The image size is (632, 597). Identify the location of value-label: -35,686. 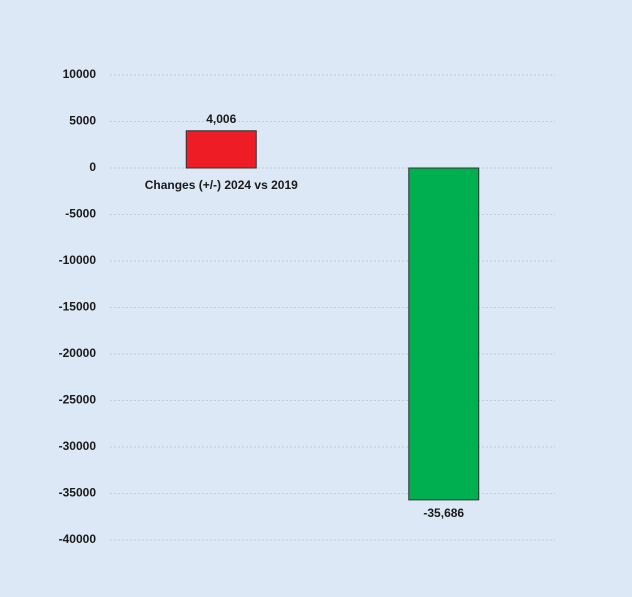
(443, 513).